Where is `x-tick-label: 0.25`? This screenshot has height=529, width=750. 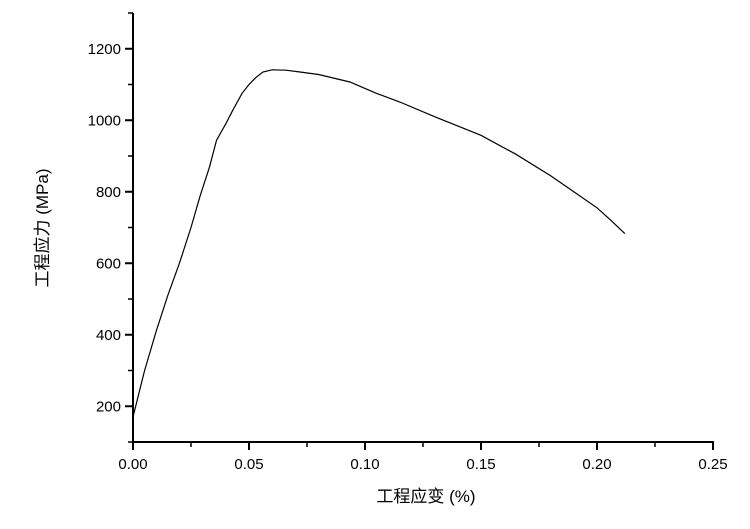
x-tick-label: 0.25 is located at coordinates (712, 464).